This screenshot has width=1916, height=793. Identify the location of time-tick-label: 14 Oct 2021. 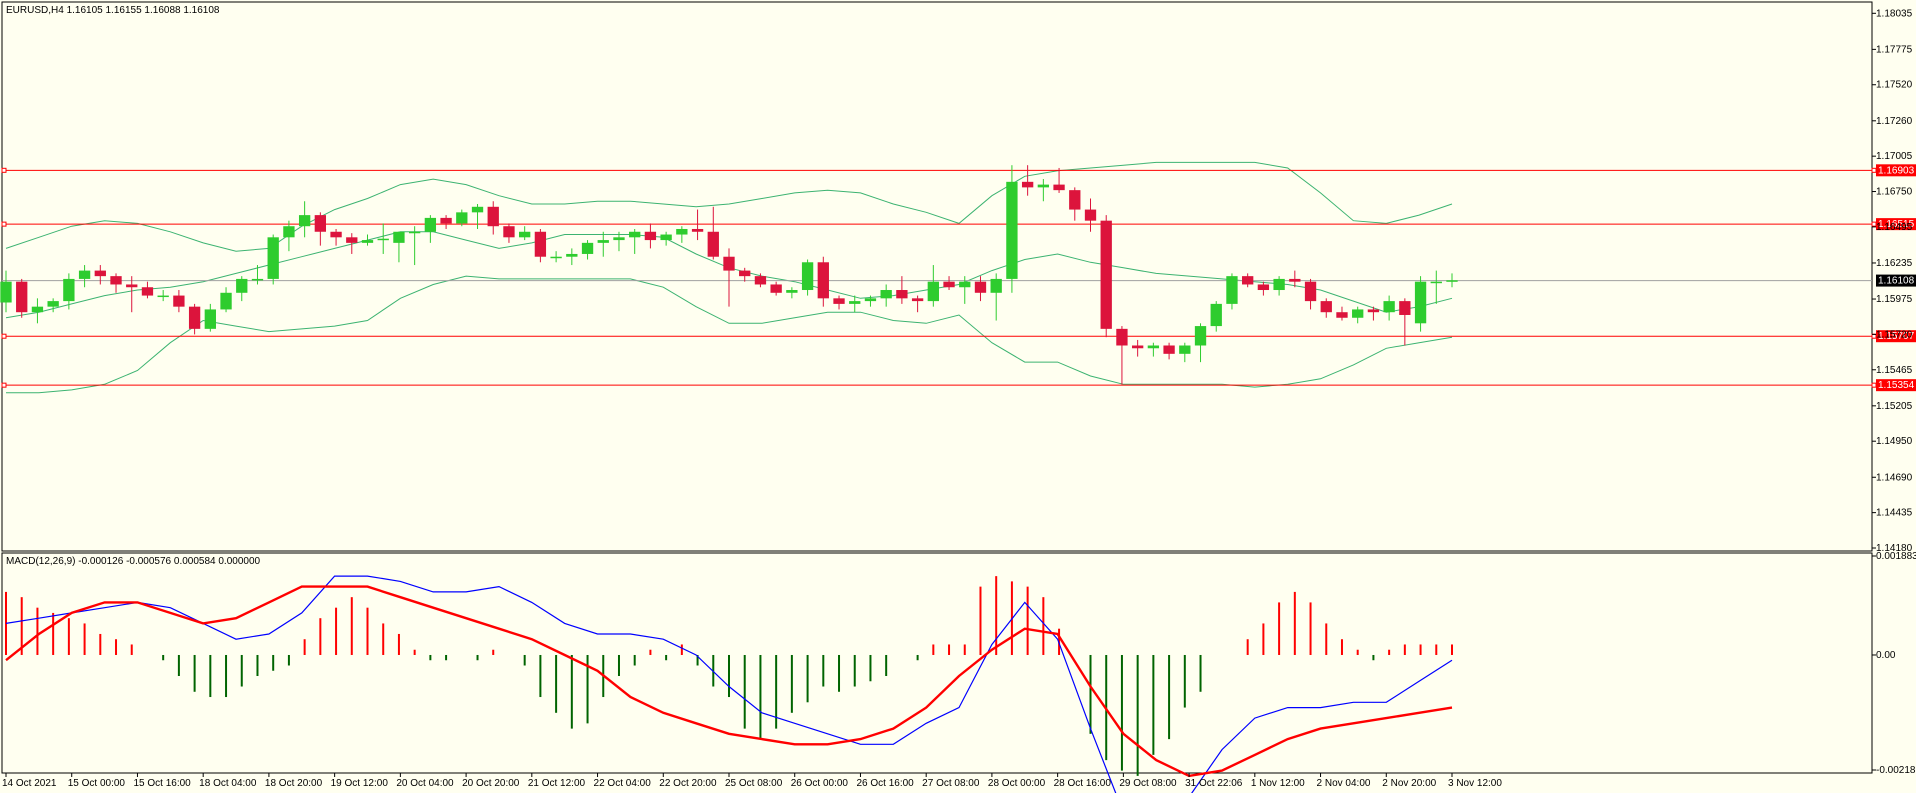
(29, 783).